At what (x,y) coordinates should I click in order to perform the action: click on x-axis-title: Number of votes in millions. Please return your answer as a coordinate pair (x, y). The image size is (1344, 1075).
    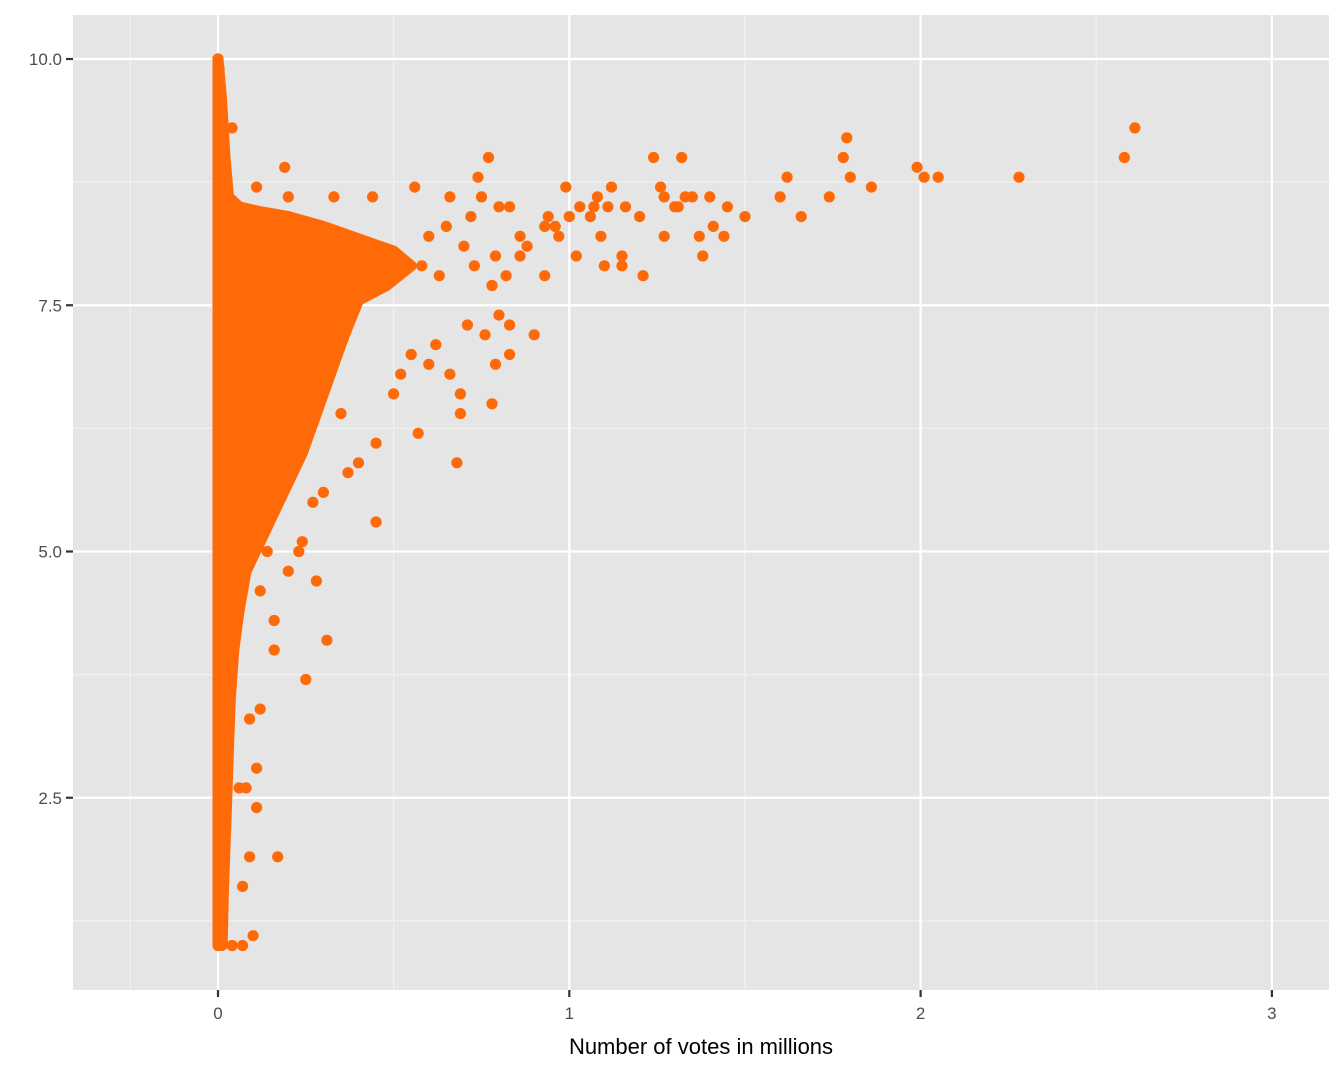
    Looking at the image, I should click on (701, 1046).